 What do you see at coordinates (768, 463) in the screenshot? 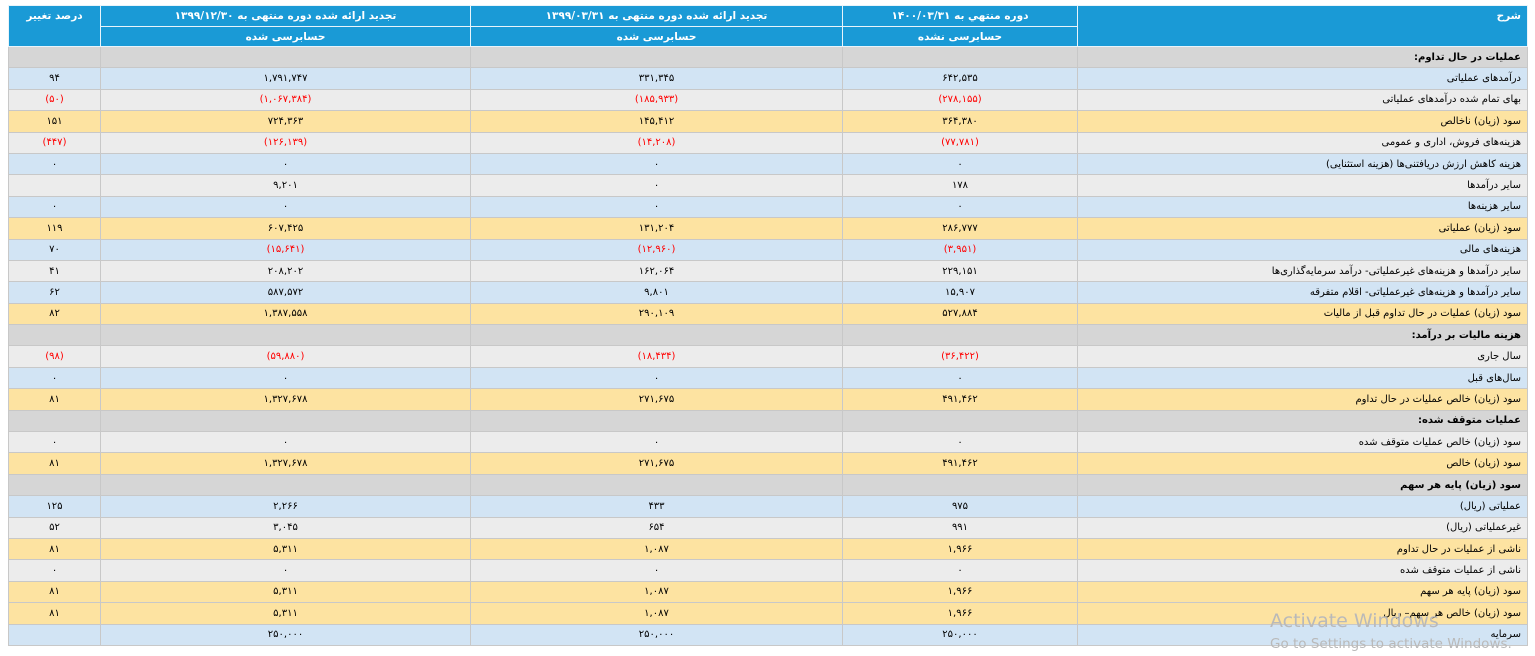
I see `table-row: سود (زیان) خالص ۴۹۱,۴۶۲ ۲۷۱,۶۷۵ ۱,۳۲۷,۶۷۸ ۸۱` at bounding box center [768, 463].